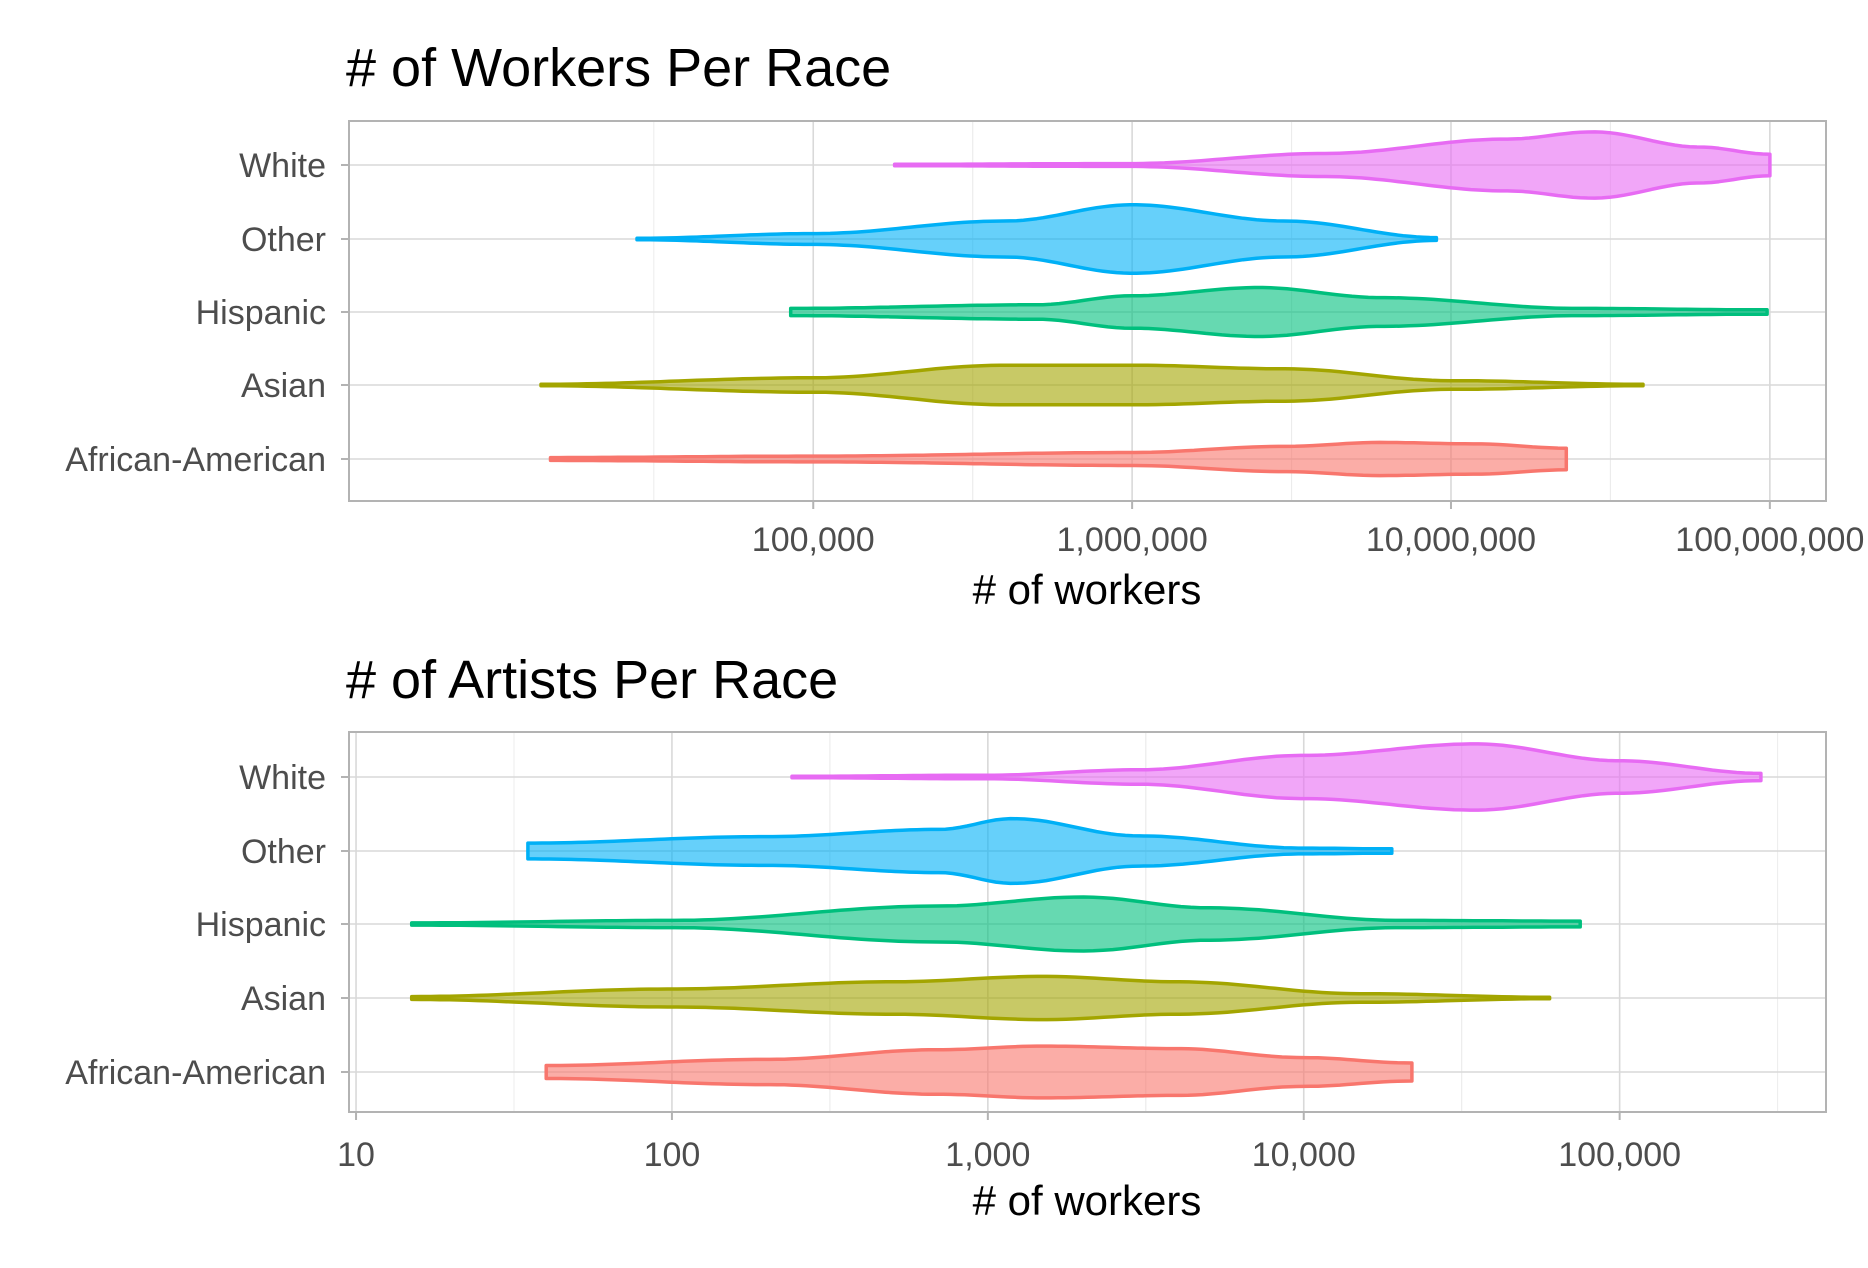 The width and height of the screenshot is (1868, 1268). Describe the element at coordinates (672, 1155) in the screenshot. I see `x-tick-label: 100` at that location.